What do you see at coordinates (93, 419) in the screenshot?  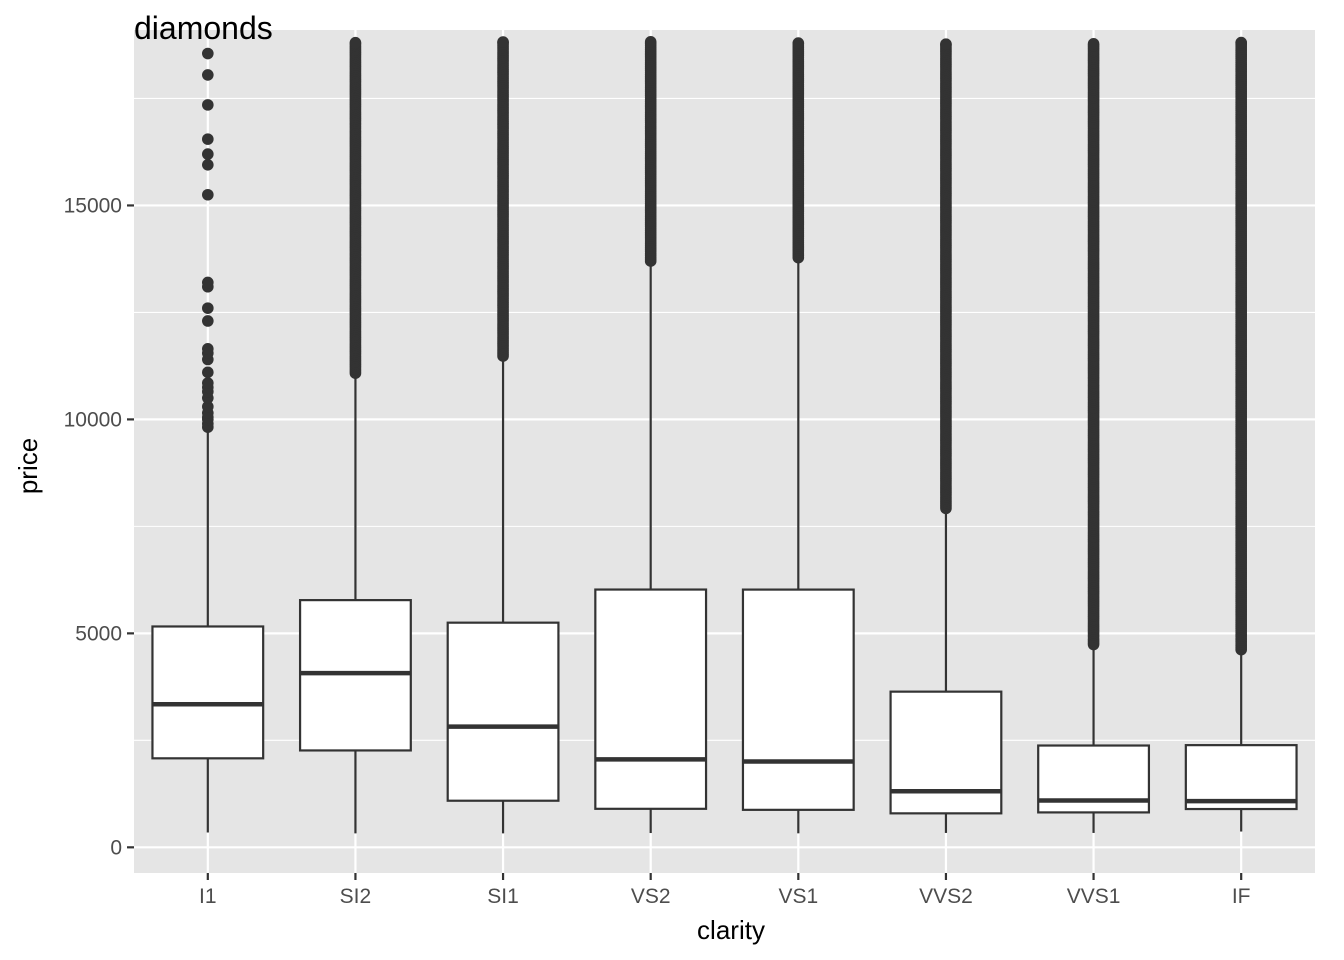 I see `y-tick-label: 10000` at bounding box center [93, 419].